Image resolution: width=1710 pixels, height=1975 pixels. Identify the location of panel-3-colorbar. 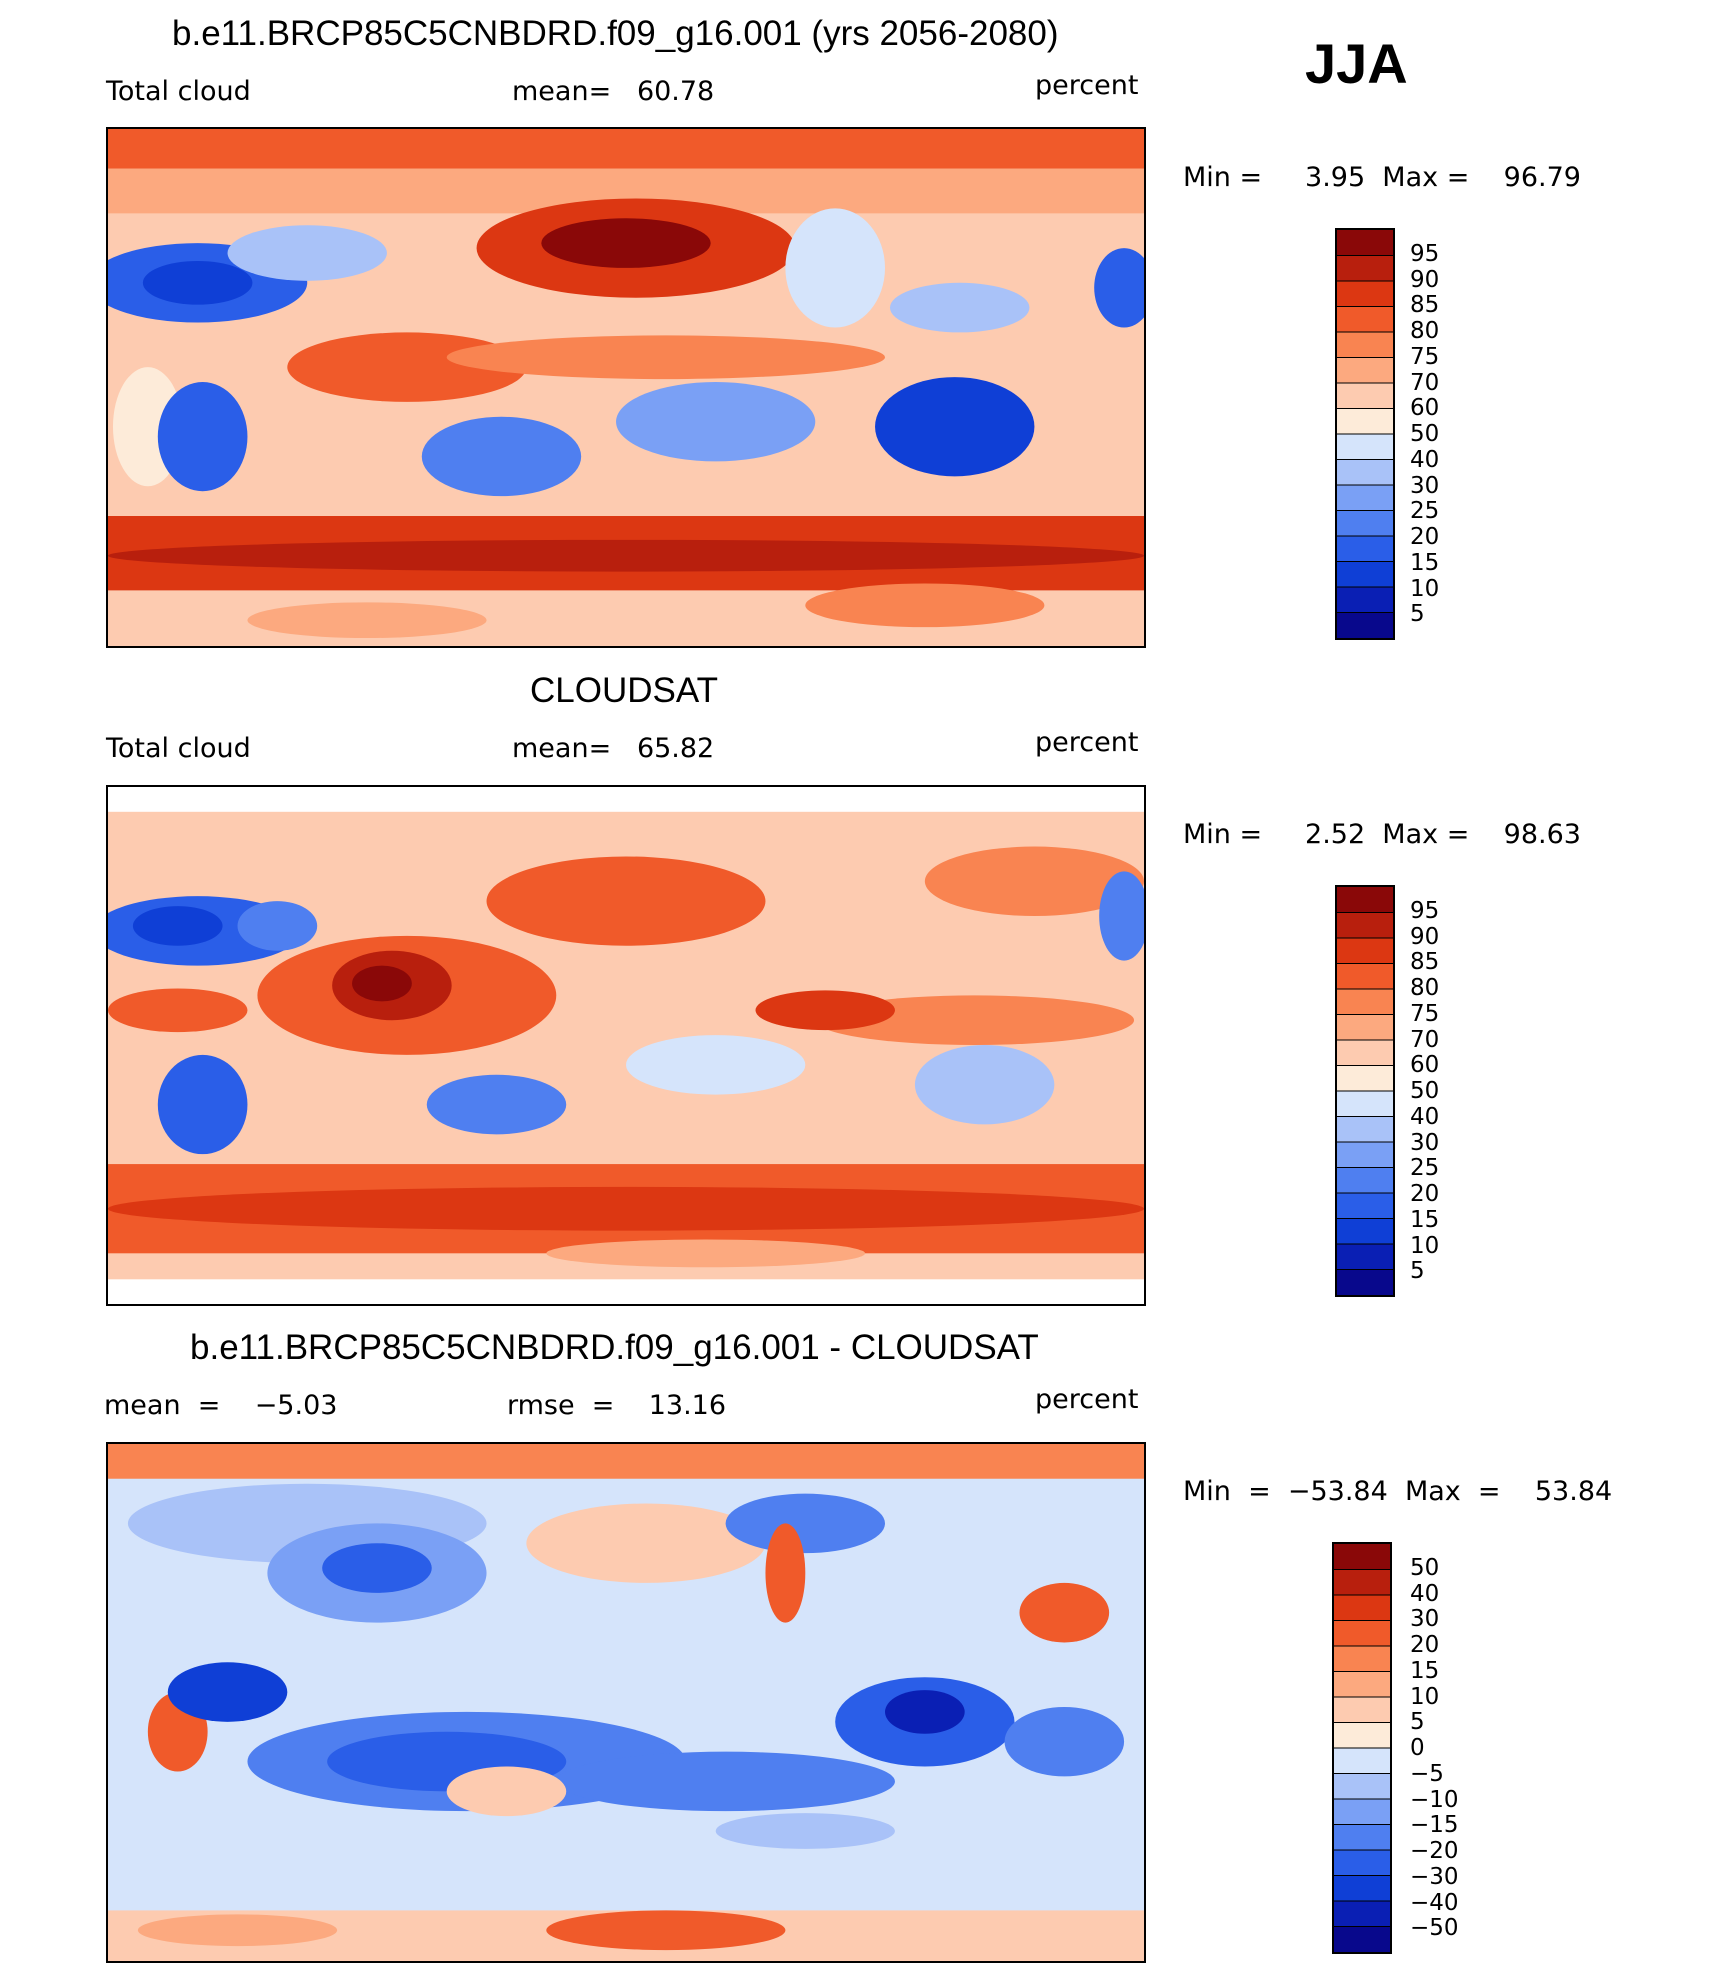
(1362, 1748).